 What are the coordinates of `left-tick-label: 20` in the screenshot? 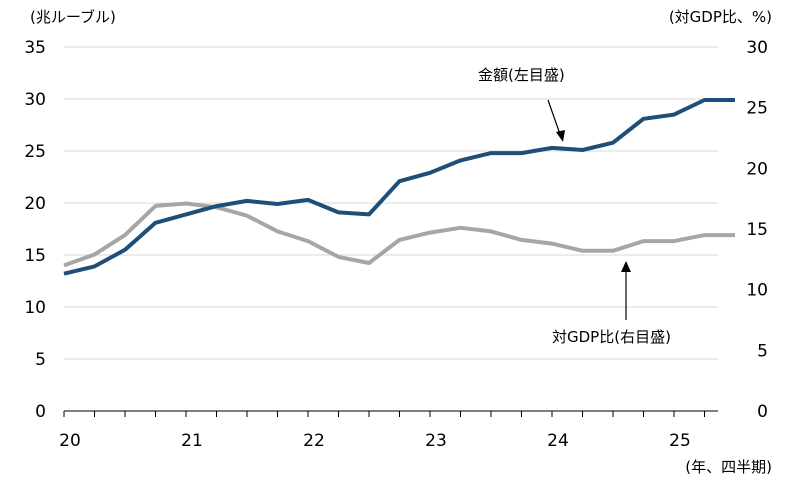 It's located at (35, 204).